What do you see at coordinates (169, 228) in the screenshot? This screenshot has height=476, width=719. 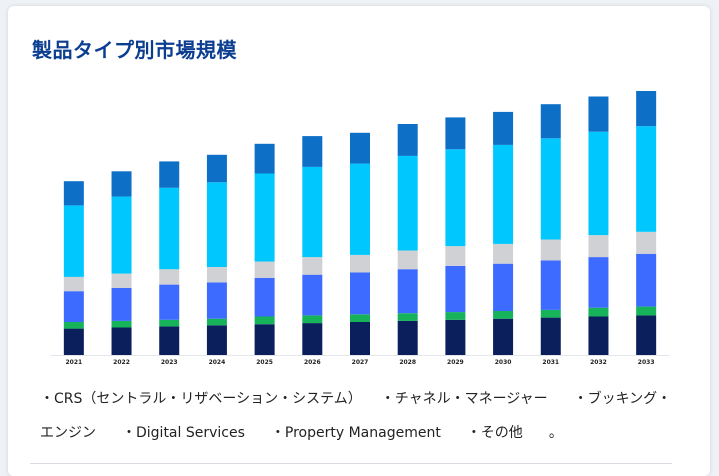 I see `bar-segment-2023-s5` at bounding box center [169, 228].